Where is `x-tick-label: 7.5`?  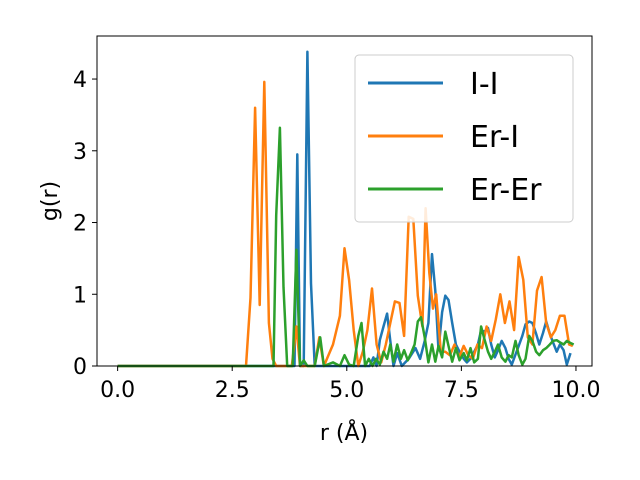
x-tick-label: 7.5 is located at coordinates (461, 390).